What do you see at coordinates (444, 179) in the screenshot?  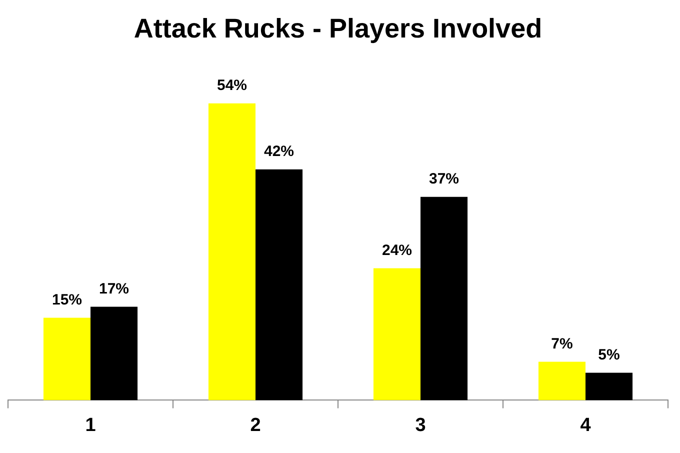 I see `data-label: 37%` at bounding box center [444, 179].